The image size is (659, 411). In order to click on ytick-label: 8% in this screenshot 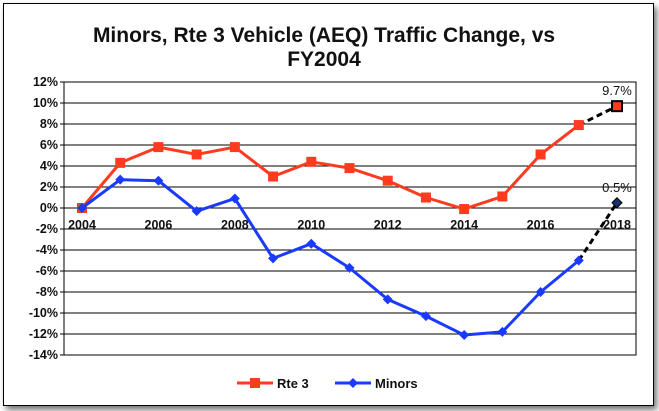, I will do `click(49, 124)`.